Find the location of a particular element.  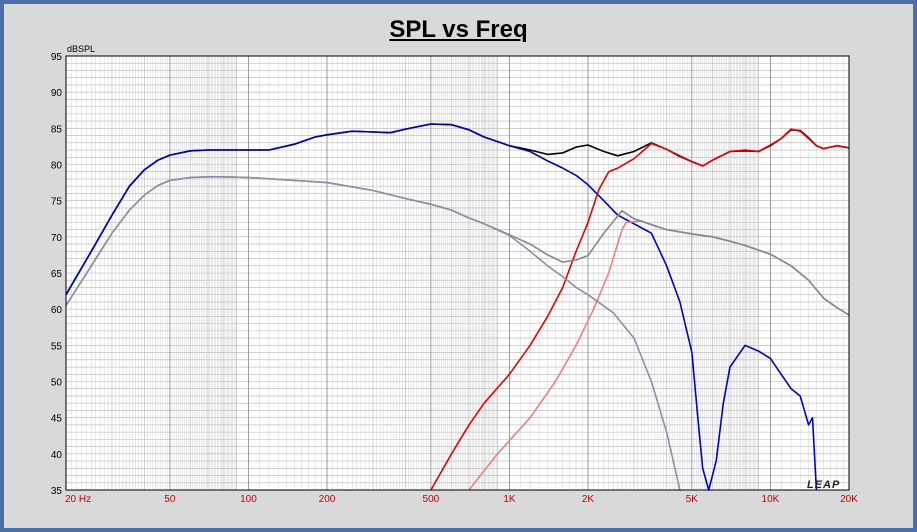

y-tick-label: 70 is located at coordinates (57, 238).